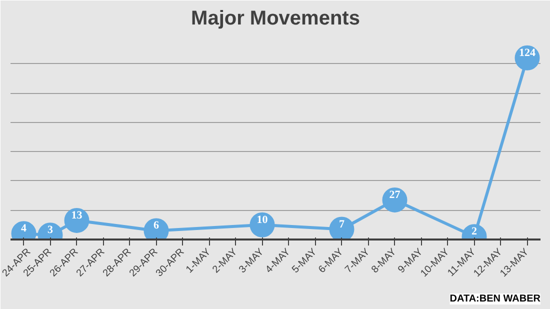  I want to click on text: DATA:BEN WABER, so click(496, 299).